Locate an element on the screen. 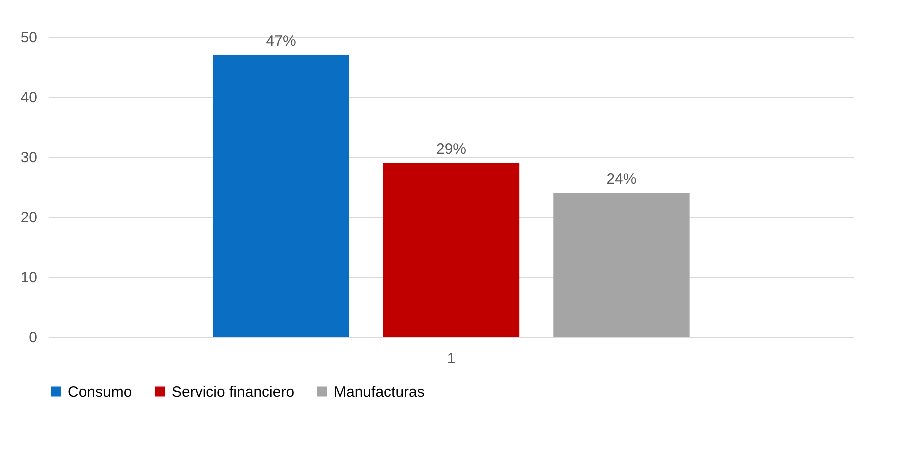 Image resolution: width=906 pixels, height=467 pixels. y-tick-label: 20 is located at coordinates (29, 218).